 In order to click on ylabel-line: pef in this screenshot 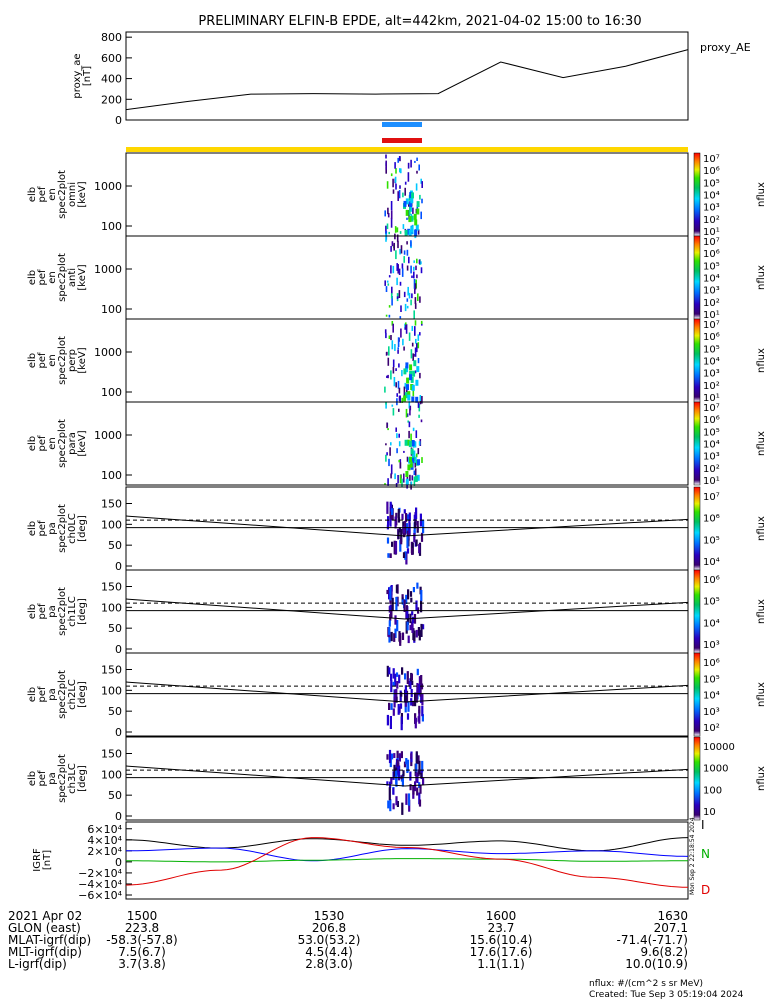, I will do `click(42, 360)`.